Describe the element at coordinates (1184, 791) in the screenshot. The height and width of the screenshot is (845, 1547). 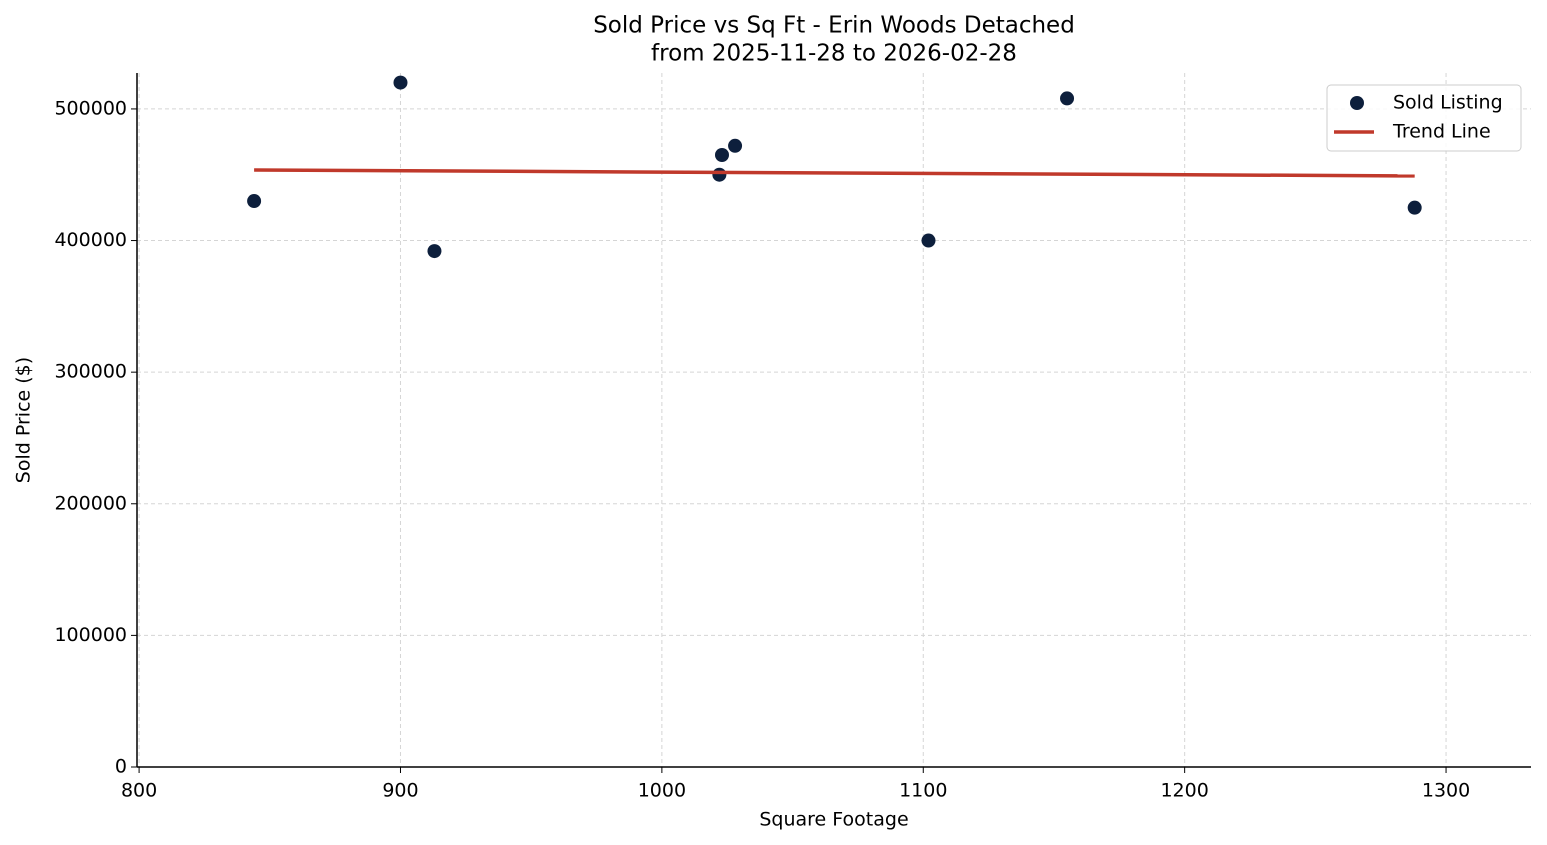
I see `x-tick-label: 1200` at that location.